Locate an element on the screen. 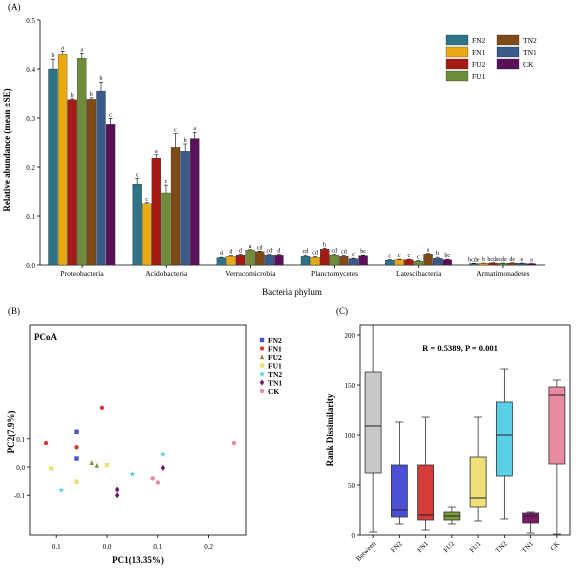 The width and height of the screenshot is (576, 568). pcoa-legend-label: FN1 is located at coordinates (275, 349).